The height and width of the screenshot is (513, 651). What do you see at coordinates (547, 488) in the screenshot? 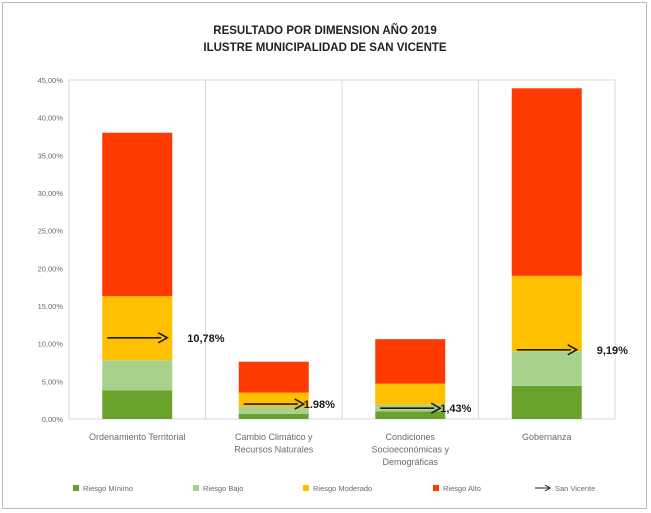
I see `legend-arrow-head` at bounding box center [547, 488].